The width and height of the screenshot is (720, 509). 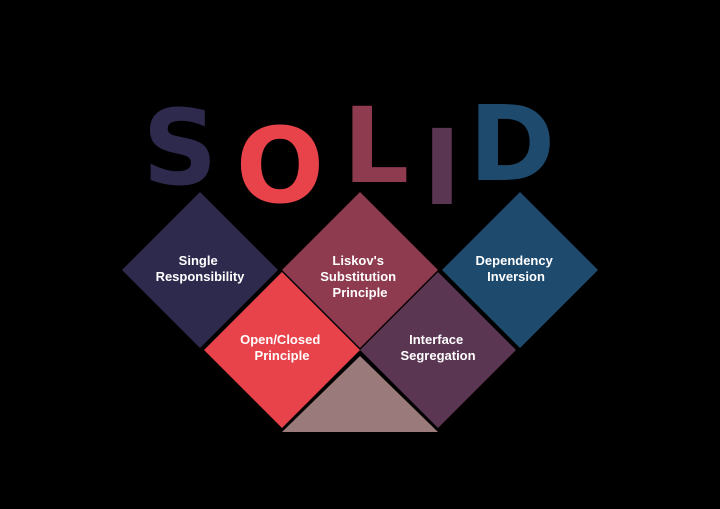 What do you see at coordinates (180, 148) in the screenshot?
I see `title-letter-s: S` at bounding box center [180, 148].